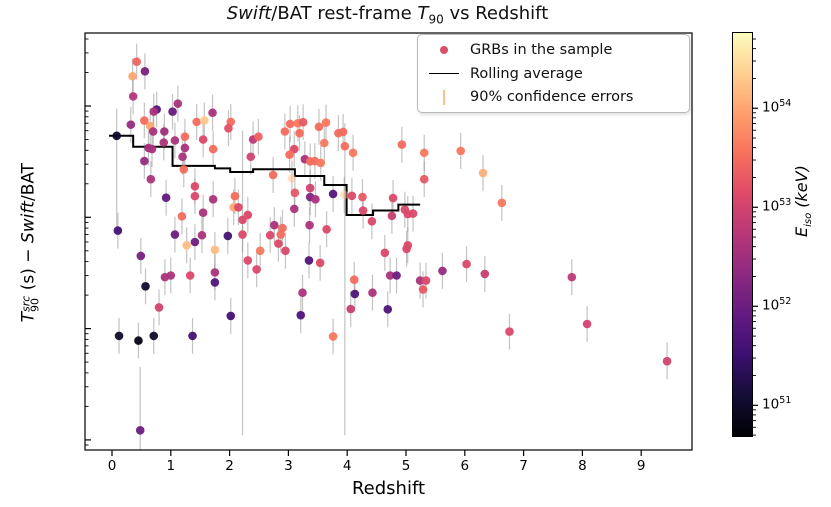 The height and width of the screenshot is (507, 831). What do you see at coordinates (777, 206) in the screenshot?
I see `colorbar-tick-label: 1053` at bounding box center [777, 206].